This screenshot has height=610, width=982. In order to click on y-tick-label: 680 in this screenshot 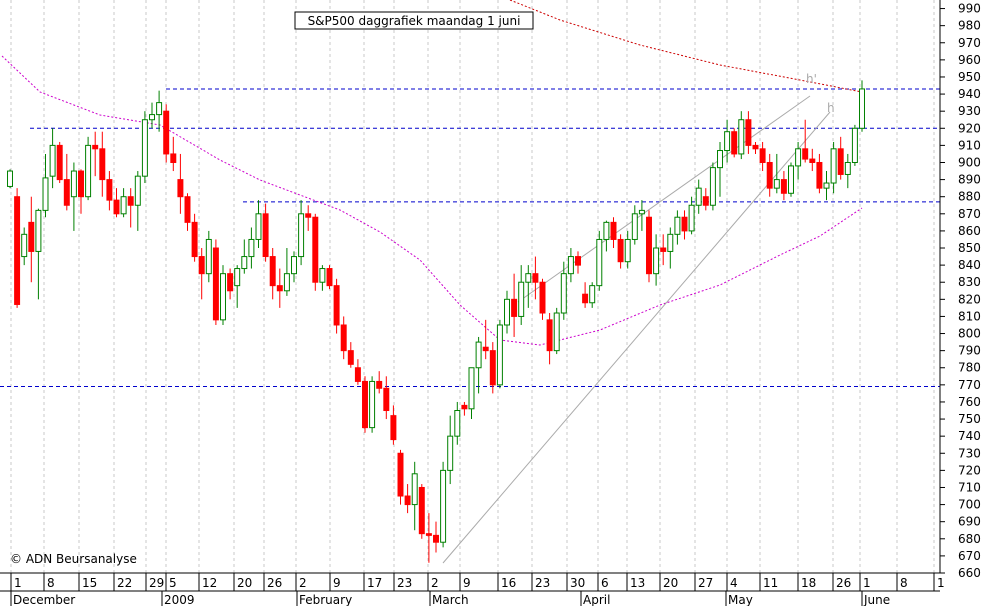, I will do `click(969, 539)`.